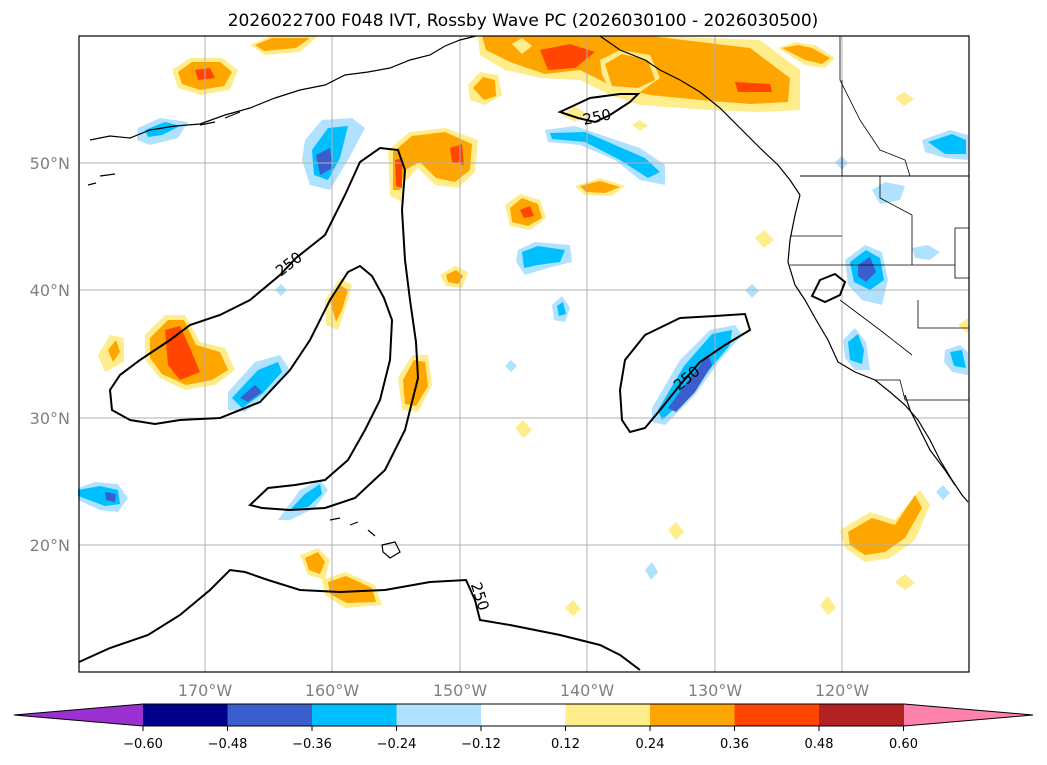  Describe the element at coordinates (50, 545) in the screenshot. I see `lat-label-20n: 20°N` at that location.